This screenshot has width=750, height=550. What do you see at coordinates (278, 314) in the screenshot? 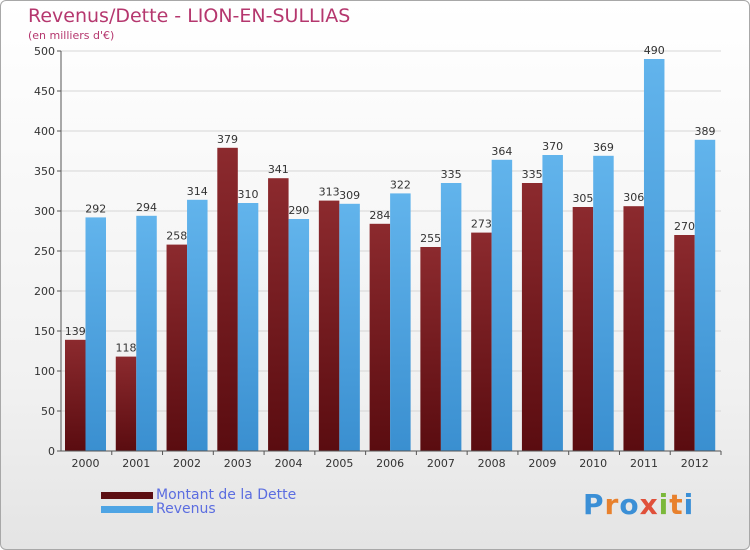
I see `bar-dette-2004` at bounding box center [278, 314].